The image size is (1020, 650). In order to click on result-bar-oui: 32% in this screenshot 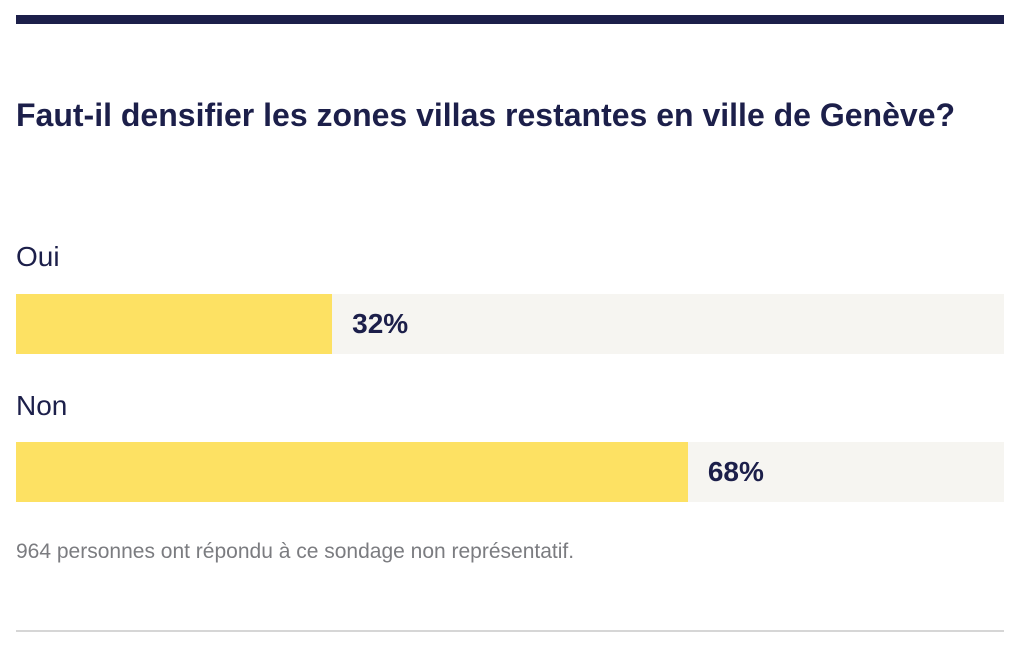, I will do `click(510, 324)`.